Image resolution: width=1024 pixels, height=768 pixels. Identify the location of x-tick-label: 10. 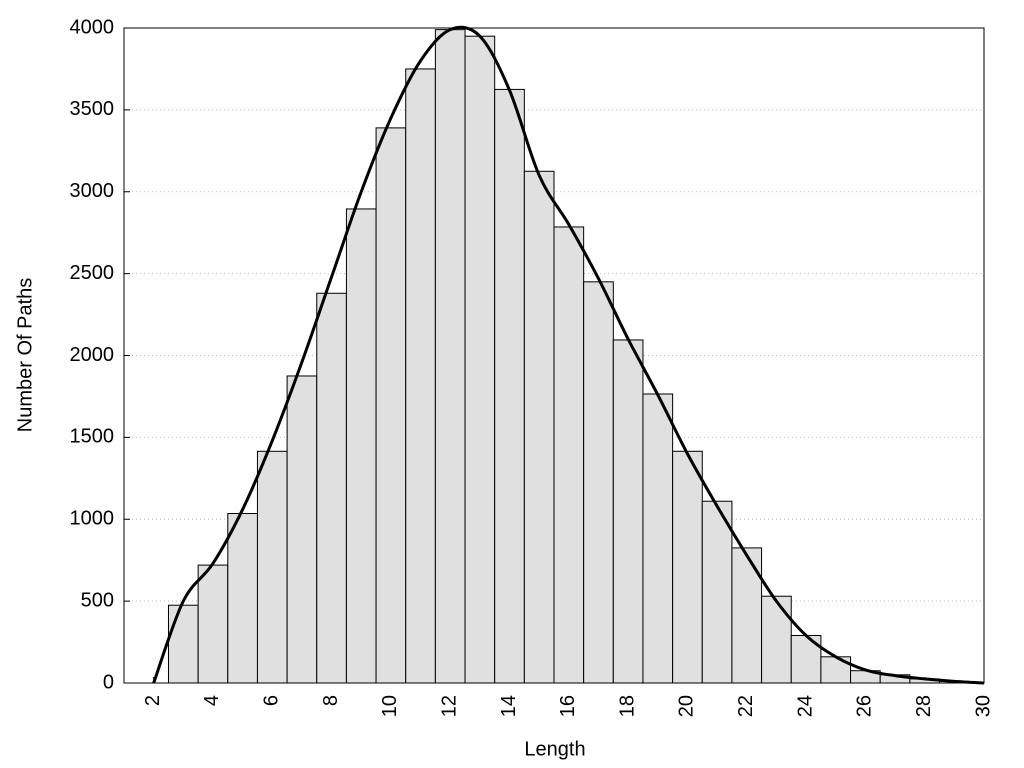
(390, 706).